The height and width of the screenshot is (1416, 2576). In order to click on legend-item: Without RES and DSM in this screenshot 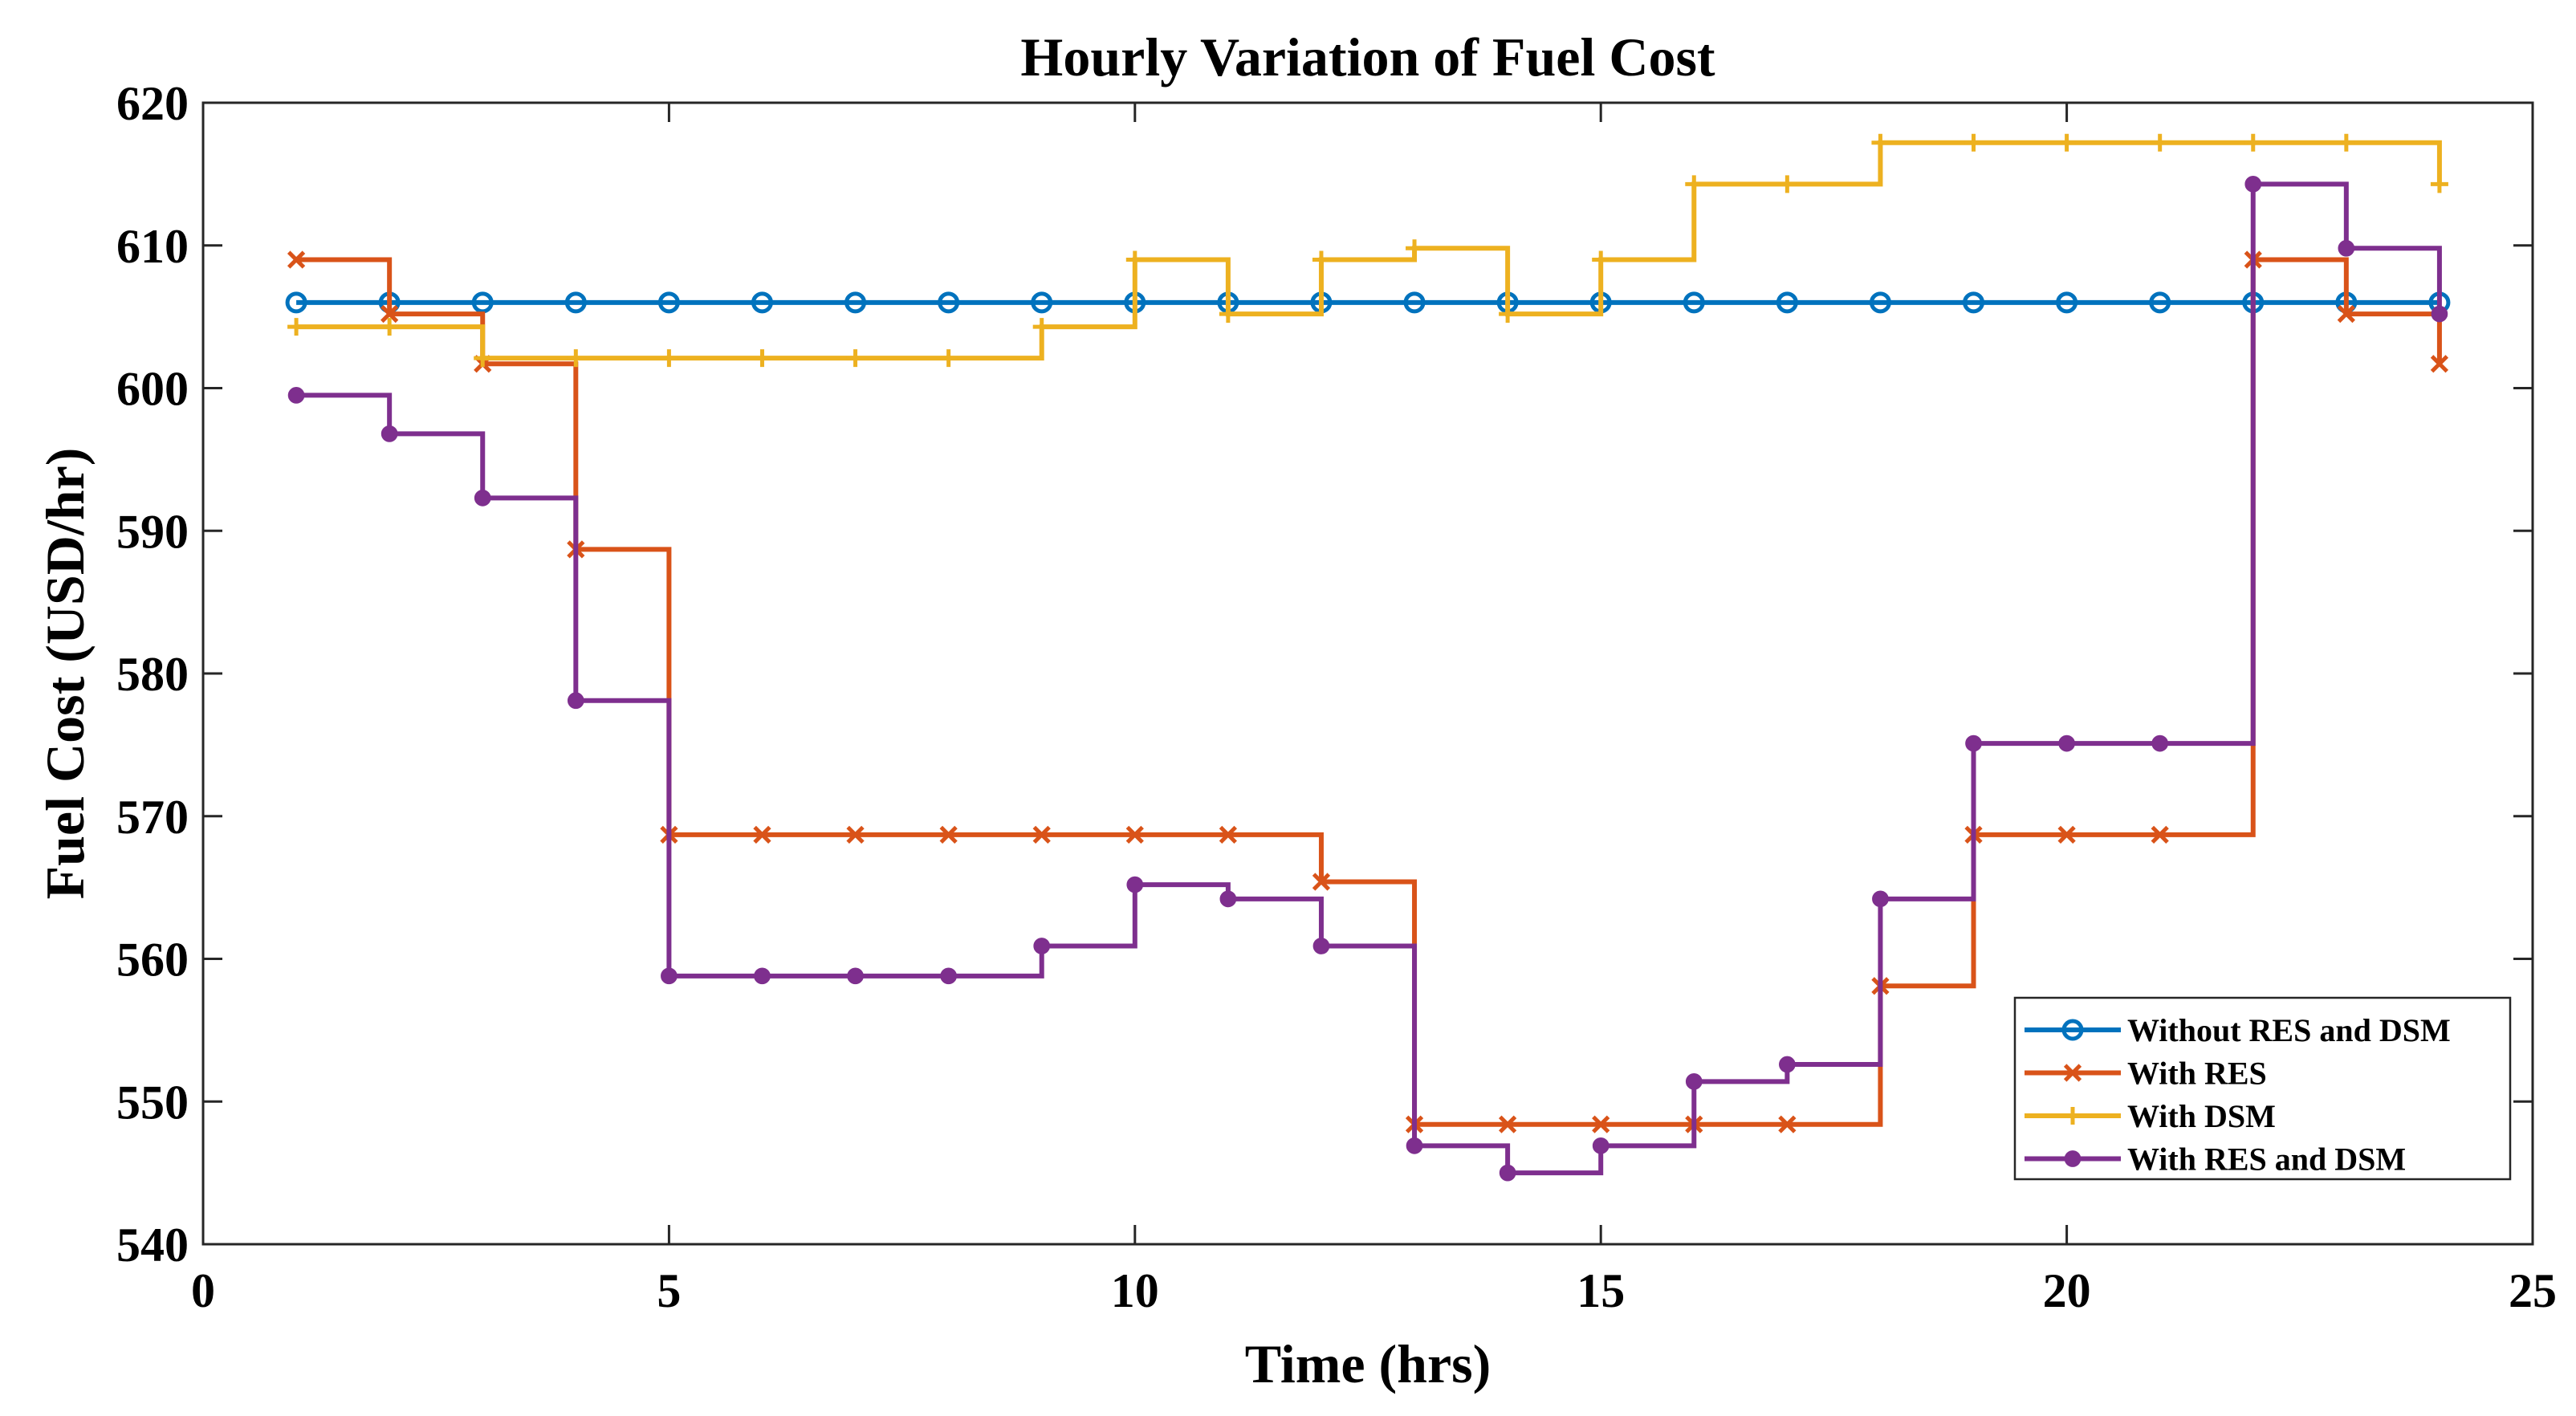, I will do `click(2238, 1030)`.